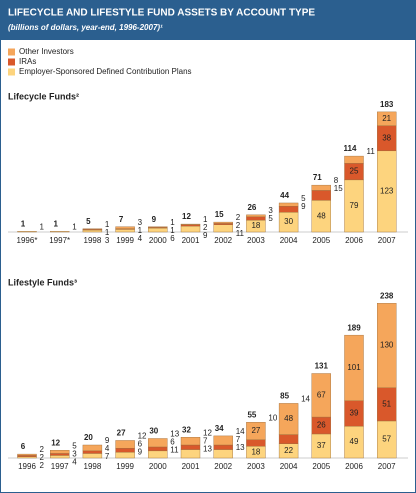  What do you see at coordinates (88, 221) in the screenshot?
I see `total-label: 5` at bounding box center [88, 221].